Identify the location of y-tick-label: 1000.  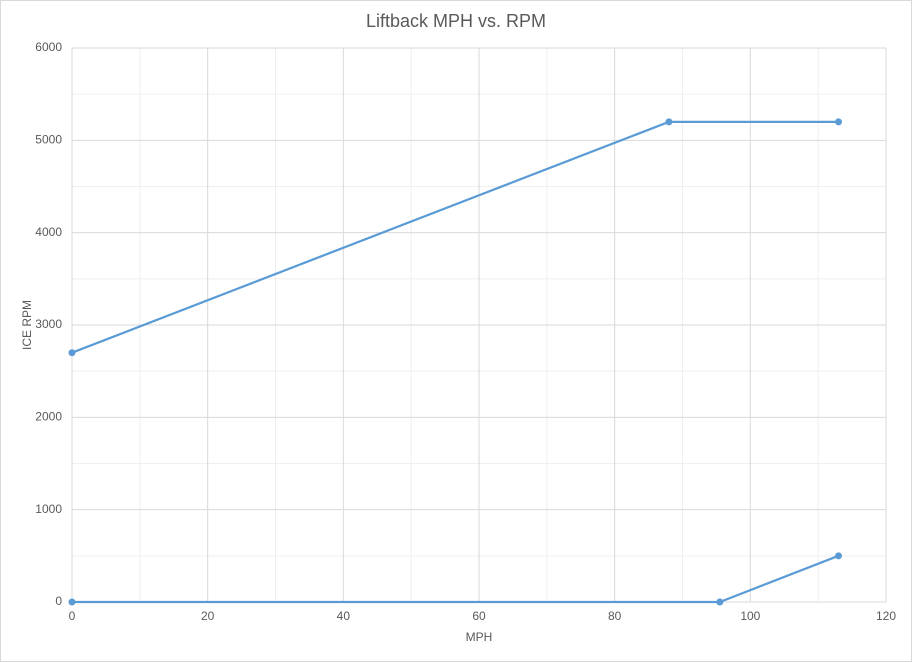
(48, 509).